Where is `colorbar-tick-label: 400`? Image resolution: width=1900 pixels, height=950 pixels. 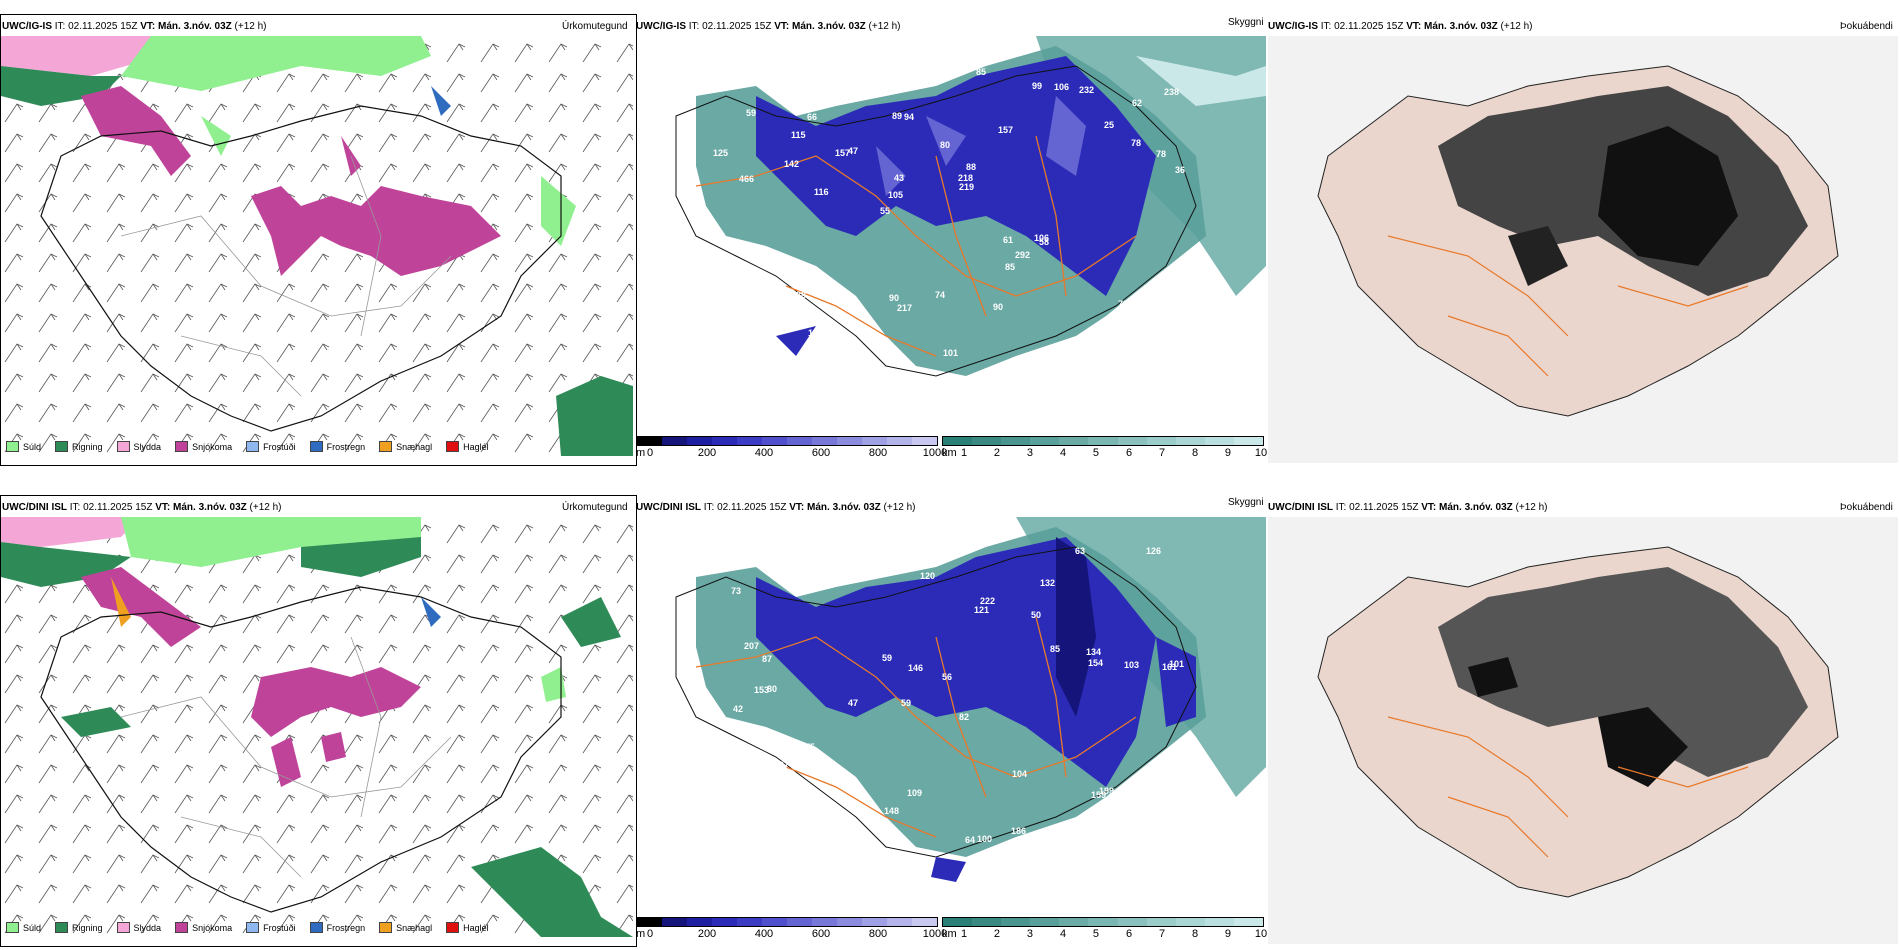
colorbar-tick-label: 400 is located at coordinates (764, 453).